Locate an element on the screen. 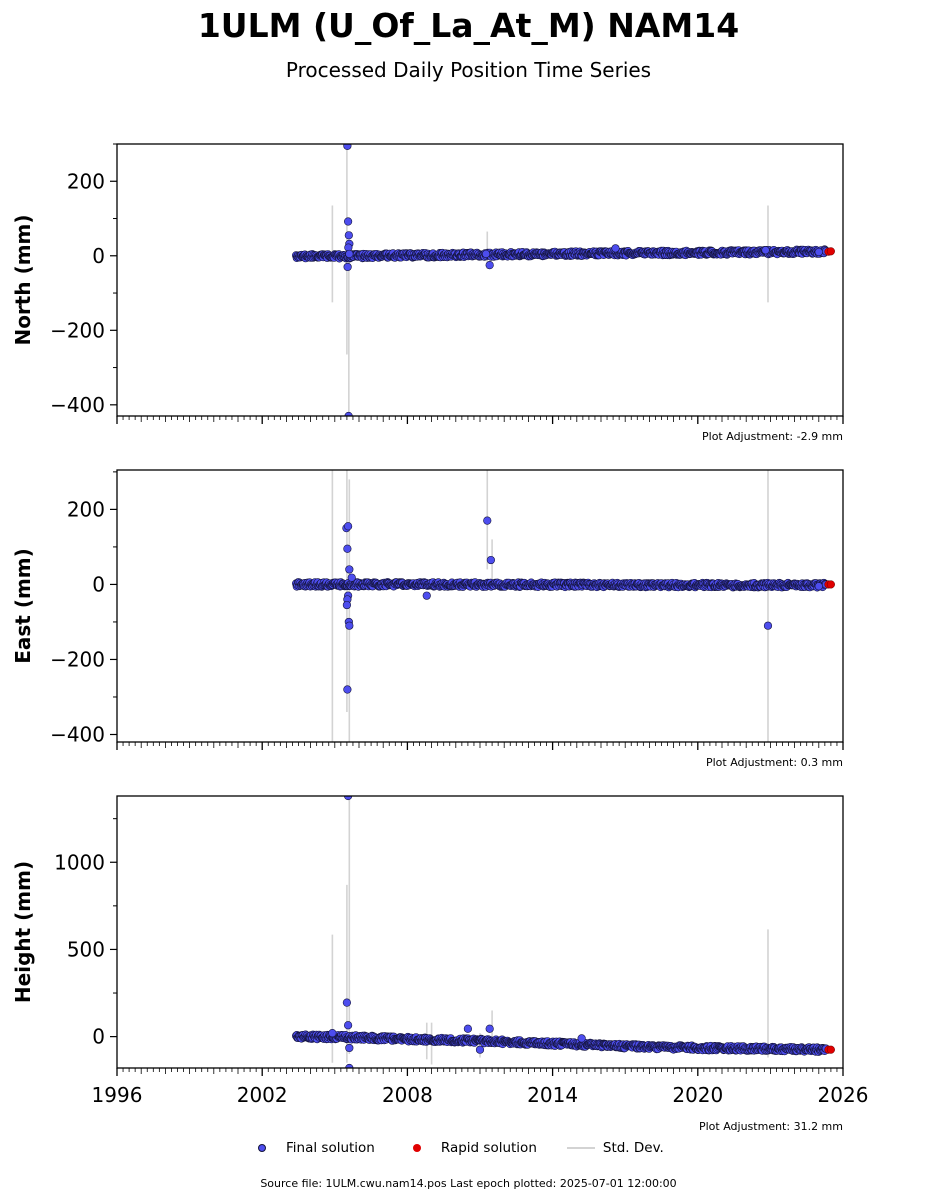 The height and width of the screenshot is (1200, 937). x-tick-label: 2020 is located at coordinates (697, 1095).